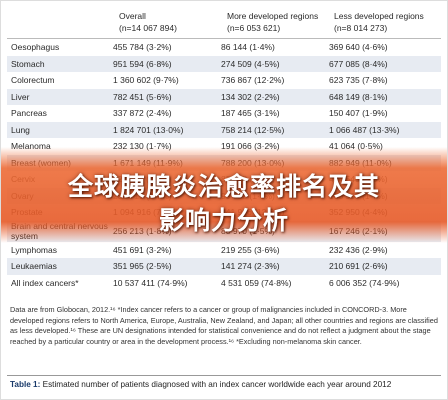  Describe the element at coordinates (250, 113) in the screenshot. I see `cell: 187 465 (3·1%)` at that location.